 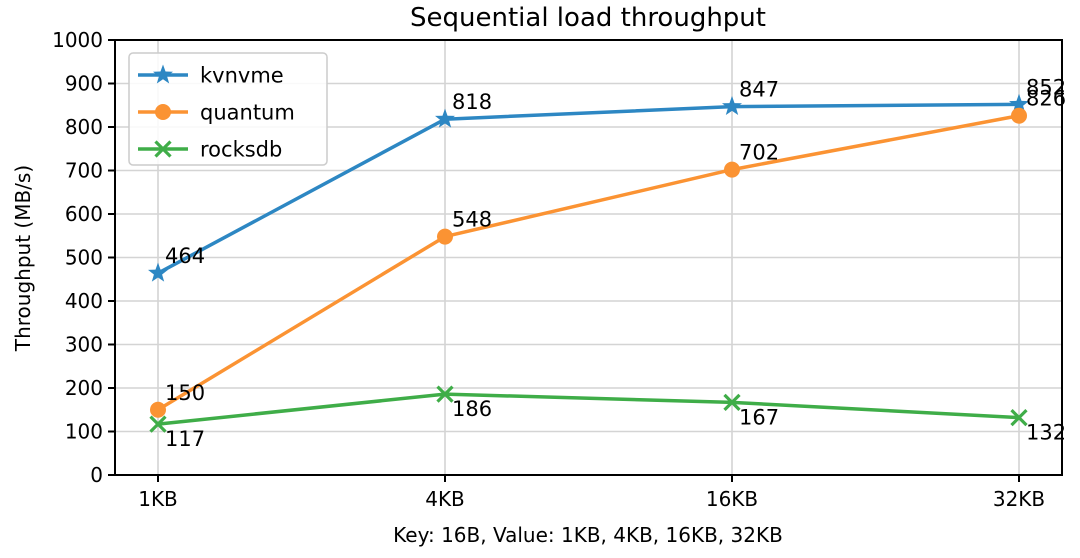 I want to click on y-tick-label: 700, so click(x=84, y=171).